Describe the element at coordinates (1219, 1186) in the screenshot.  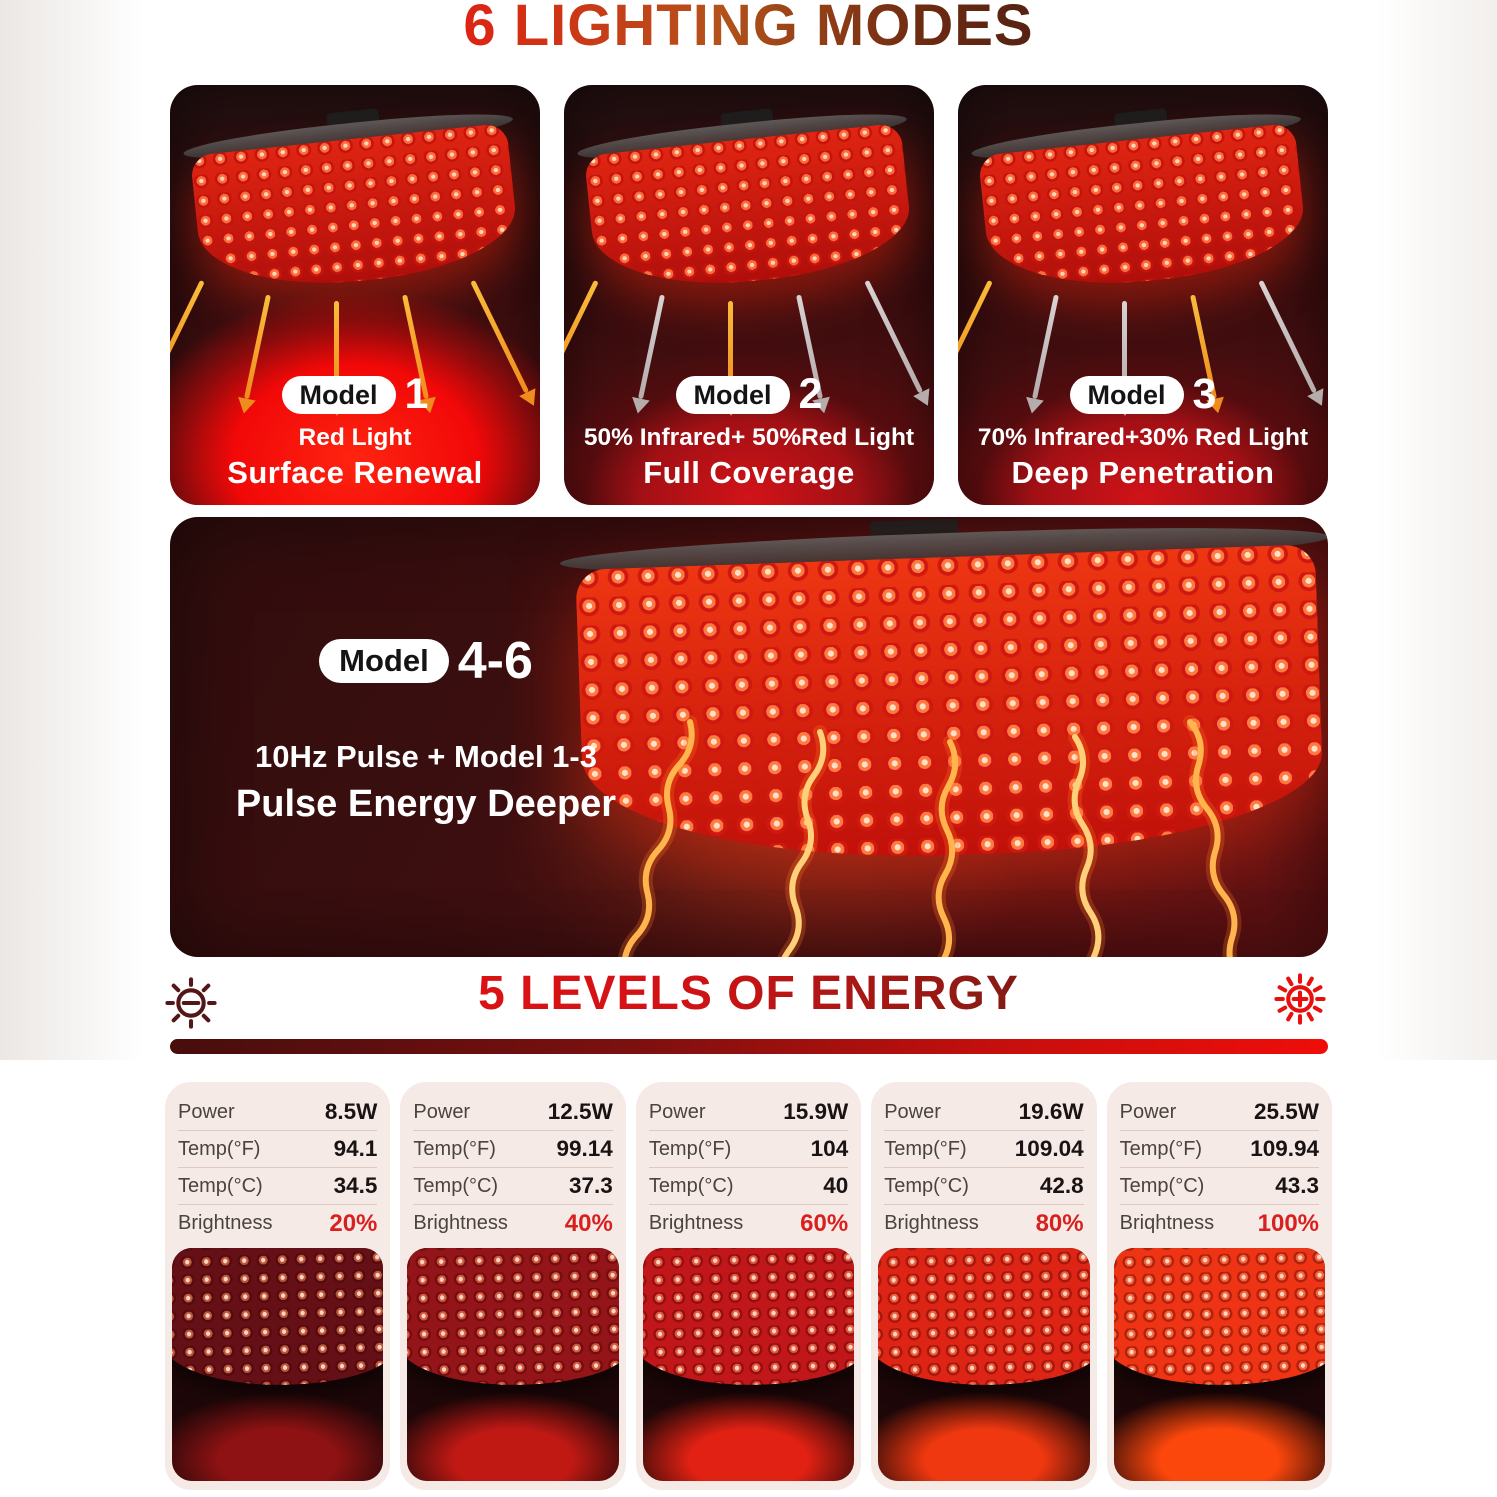
I see `stat-row: Temp(°C) 43.3` at that location.